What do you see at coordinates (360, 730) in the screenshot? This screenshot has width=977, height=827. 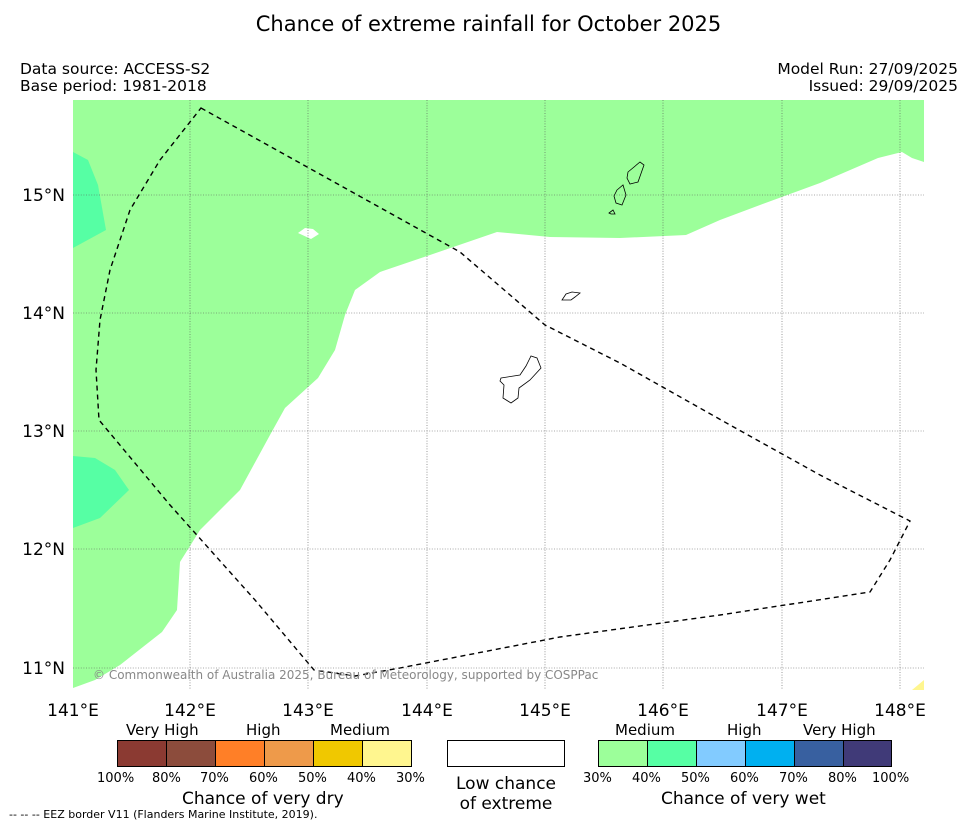 I see `dry-header-medium: Medium` at bounding box center [360, 730].